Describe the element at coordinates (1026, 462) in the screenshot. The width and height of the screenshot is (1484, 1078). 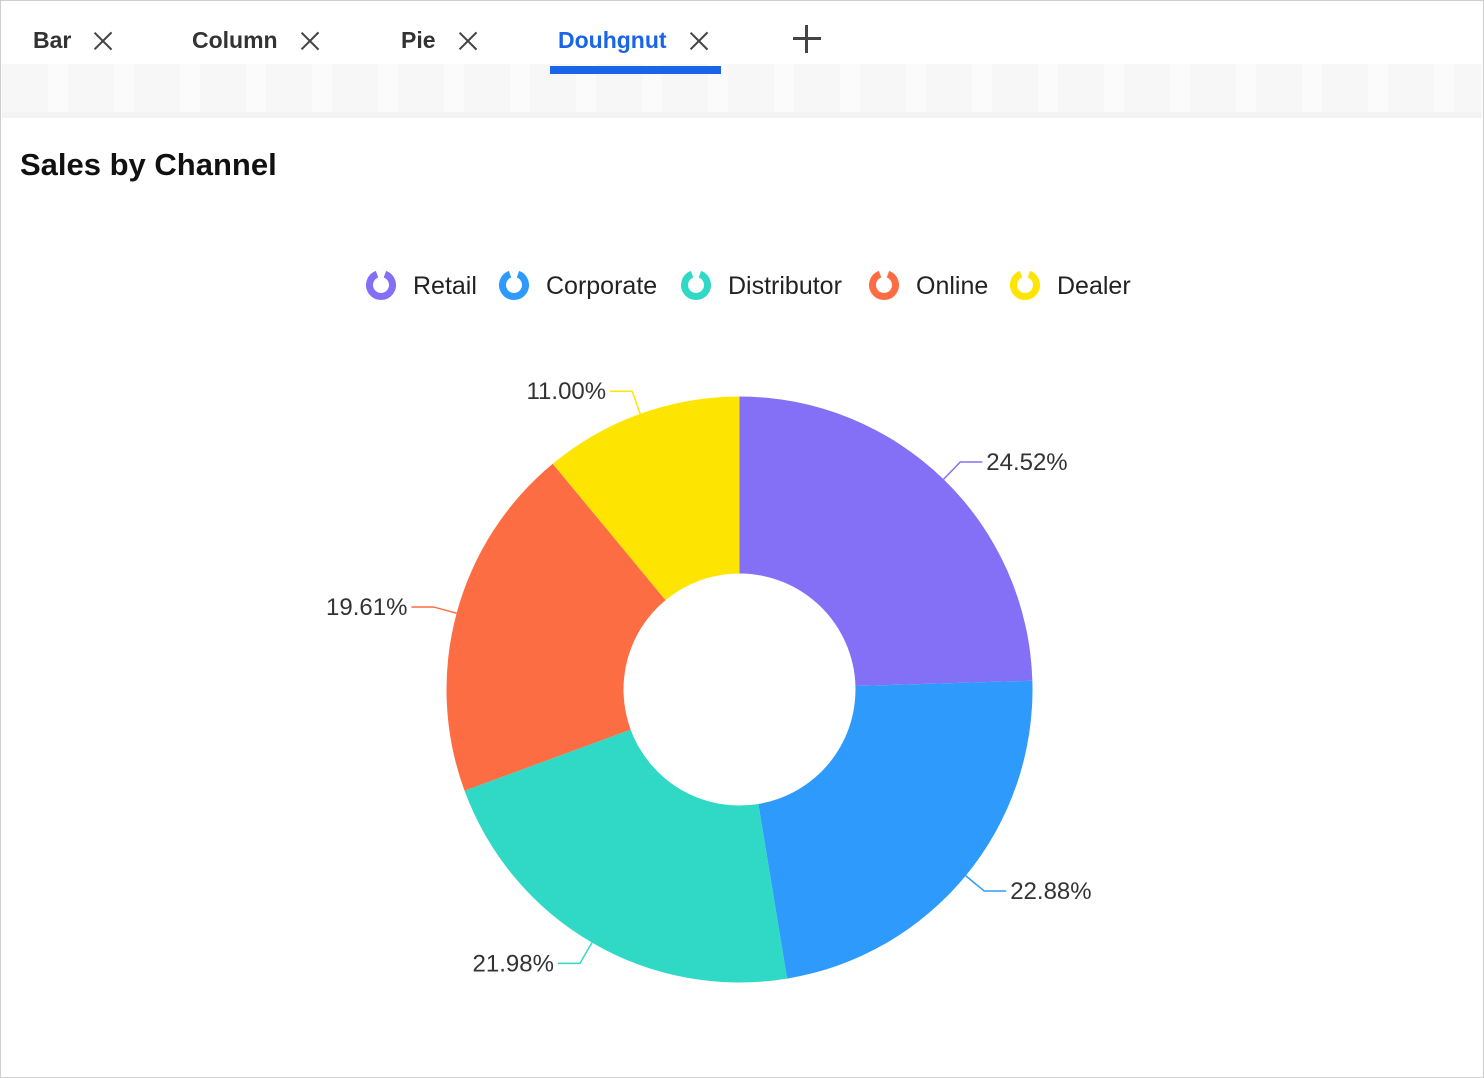
I see `data-label-retail: 24.52%` at that location.